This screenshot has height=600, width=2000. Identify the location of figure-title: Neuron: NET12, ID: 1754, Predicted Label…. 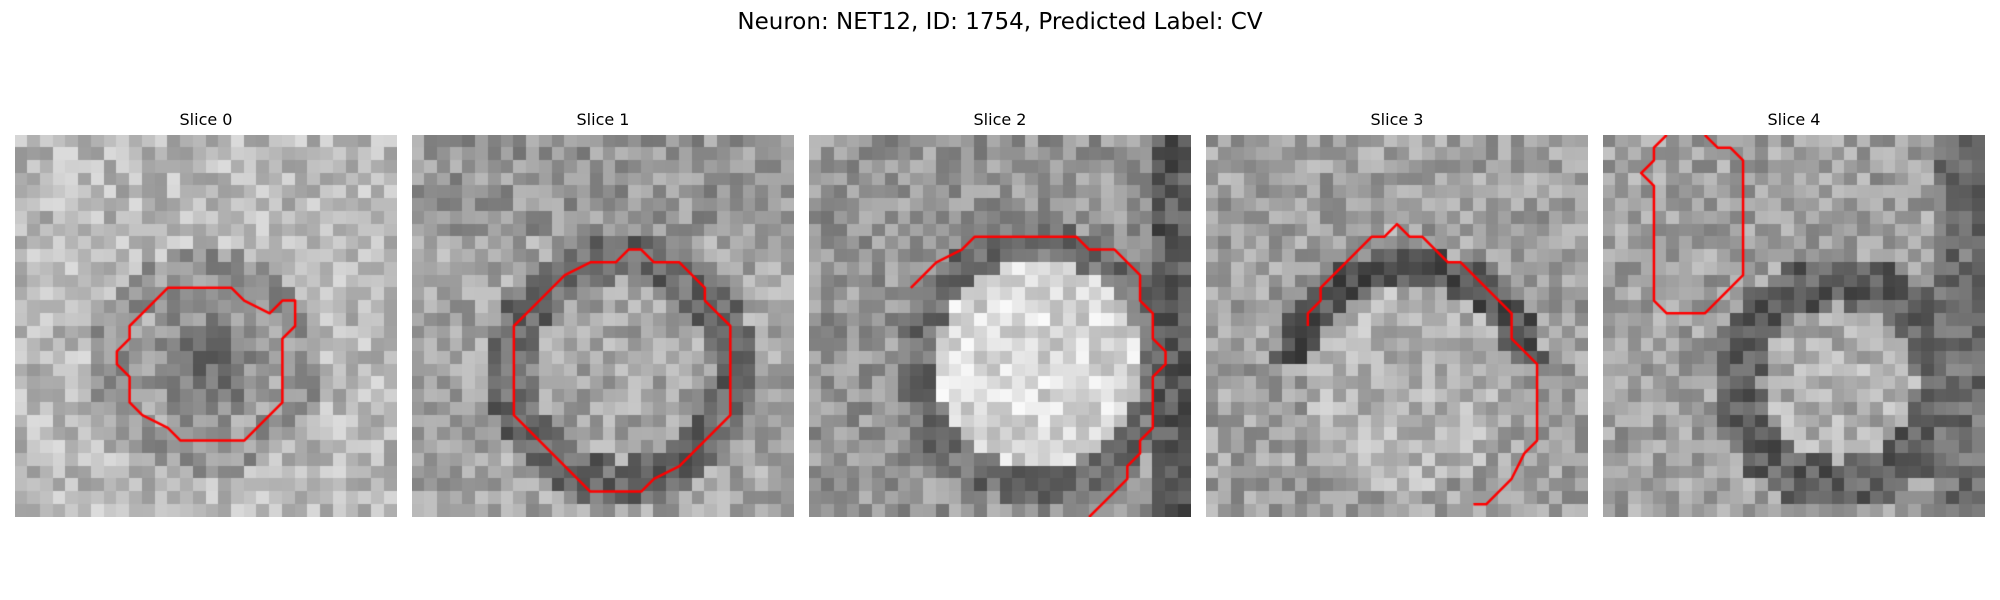
(1000, 22).